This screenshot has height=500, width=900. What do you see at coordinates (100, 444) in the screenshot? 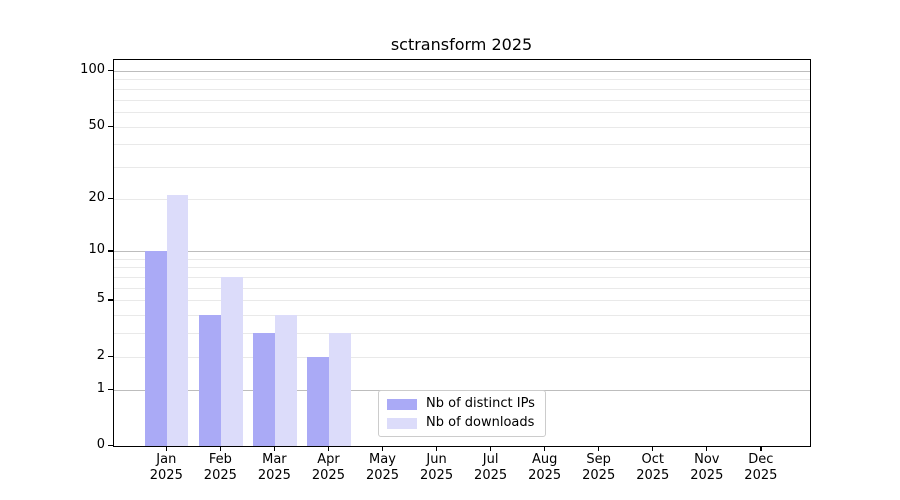
I see `y-tick-label: 0` at bounding box center [100, 444].